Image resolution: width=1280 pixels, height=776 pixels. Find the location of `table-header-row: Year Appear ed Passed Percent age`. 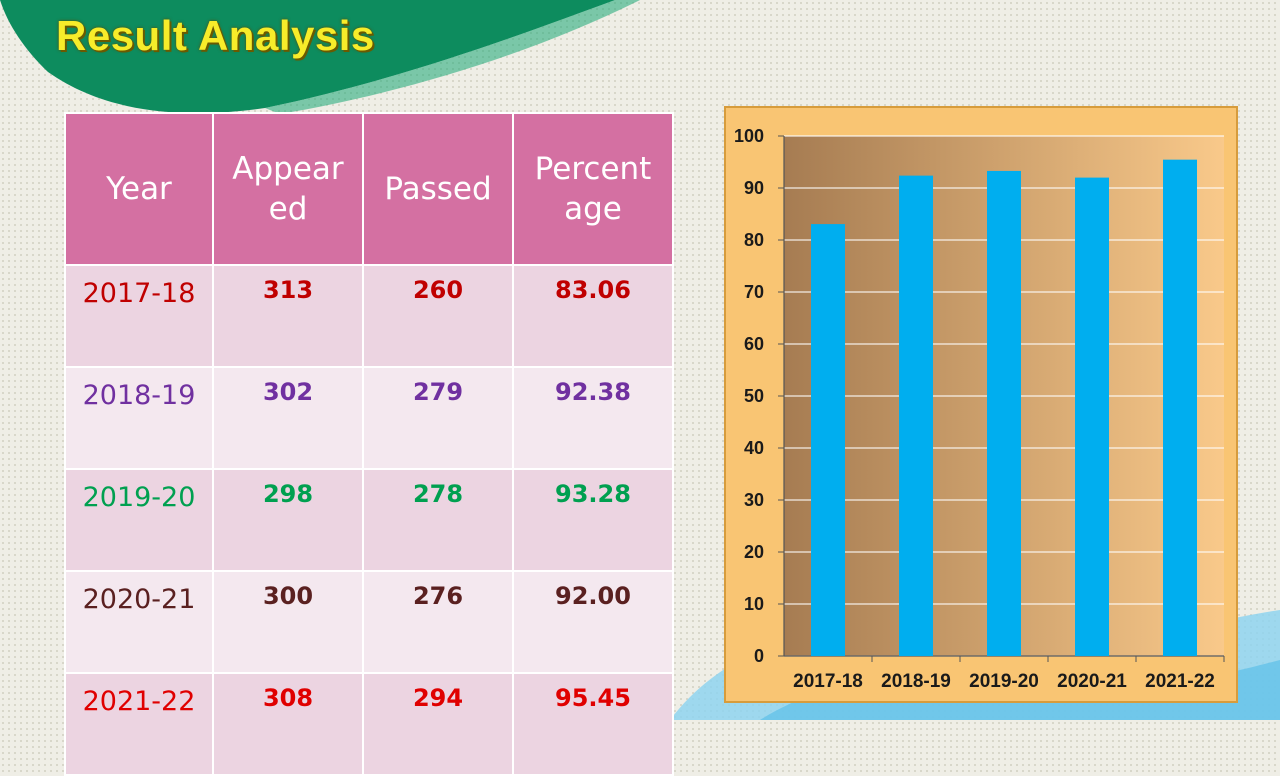

table-header-row: Year Appear ed Passed Percent age is located at coordinates (369, 189).